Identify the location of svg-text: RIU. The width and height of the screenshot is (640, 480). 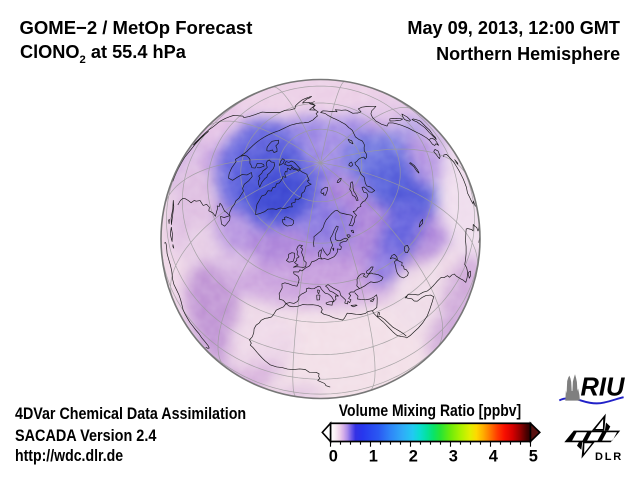
(603, 388).